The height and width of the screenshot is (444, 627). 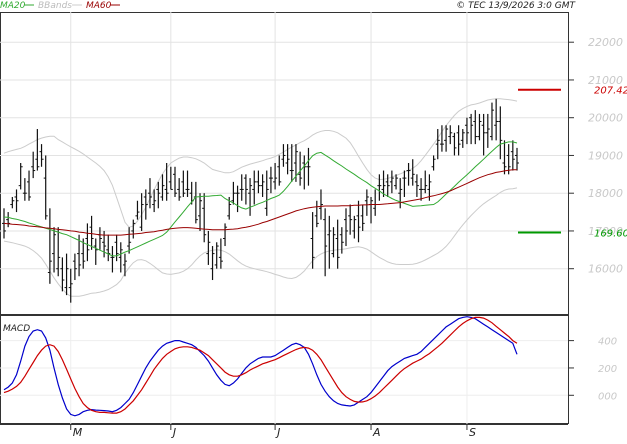 What do you see at coordinates (605, 118) in the screenshot?
I see `price-y-tick-label: 20000` at bounding box center [605, 118].